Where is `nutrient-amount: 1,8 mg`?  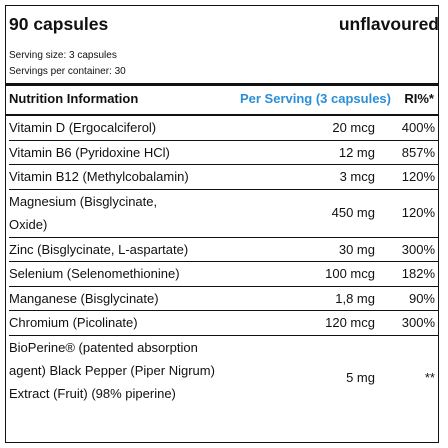 nutrient-amount: 1,8 mg is located at coordinates (355, 298).